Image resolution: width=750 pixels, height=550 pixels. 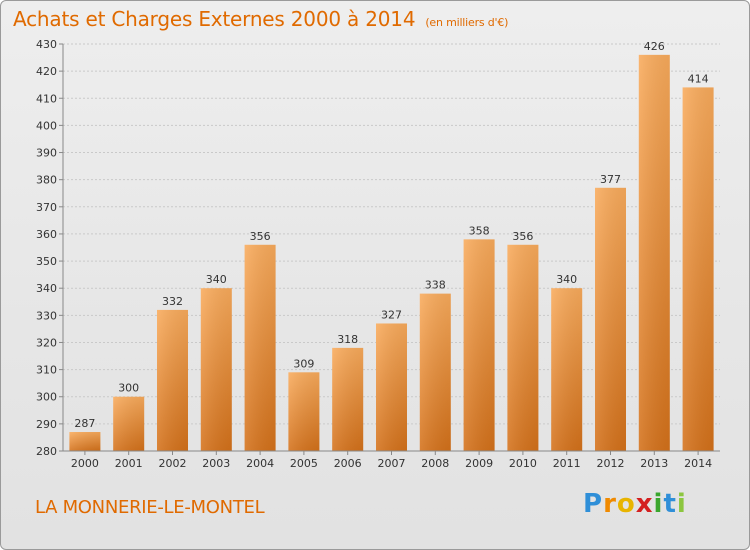 What do you see at coordinates (391, 314) in the screenshot?
I see `data-label: 327` at bounding box center [391, 314].